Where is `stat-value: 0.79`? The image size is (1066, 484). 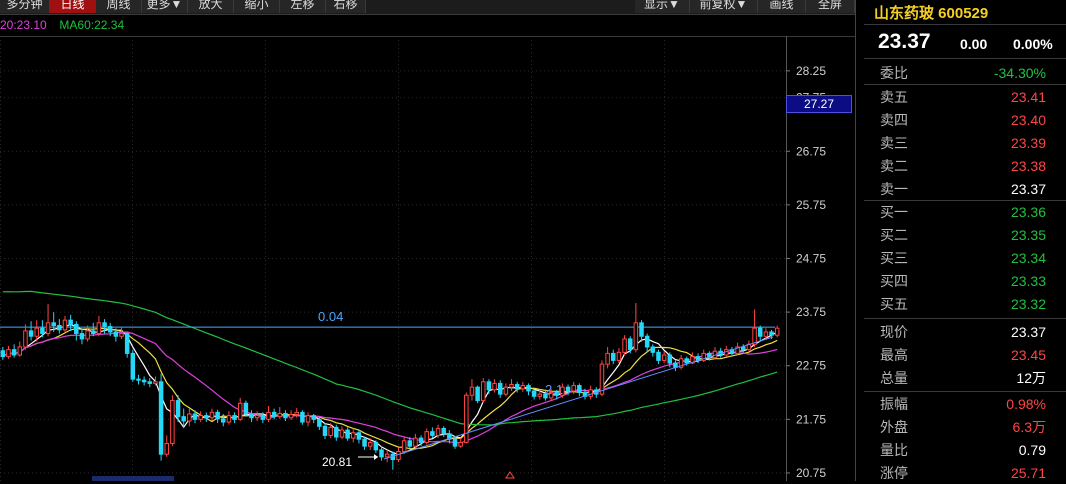 stat-value: 0.79 is located at coordinates (1032, 450).